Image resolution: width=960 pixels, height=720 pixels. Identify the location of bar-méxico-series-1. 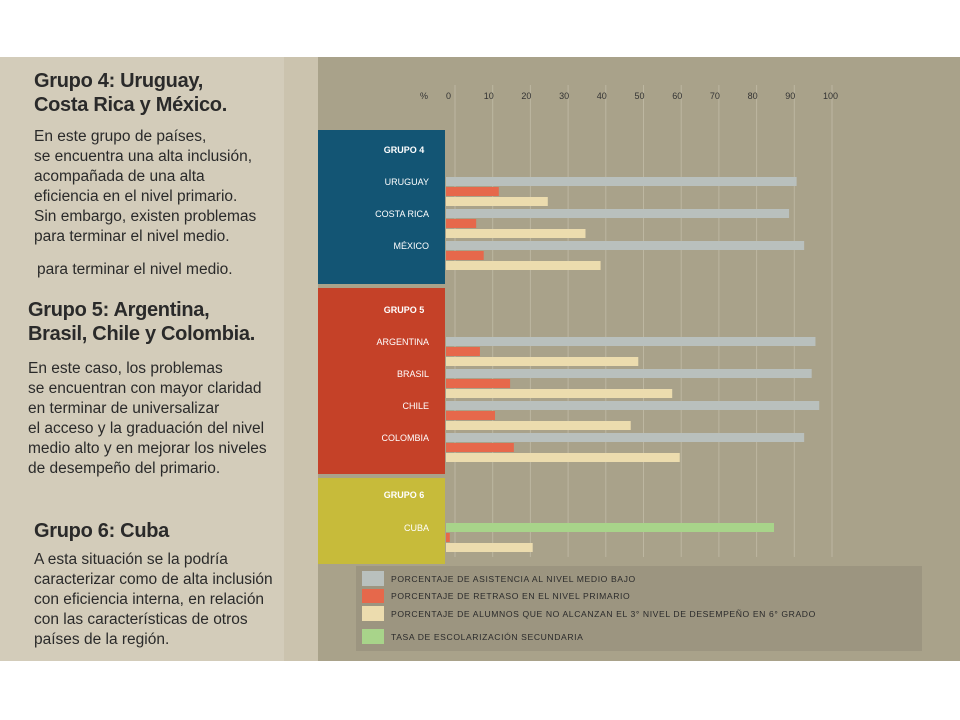
(625, 245).